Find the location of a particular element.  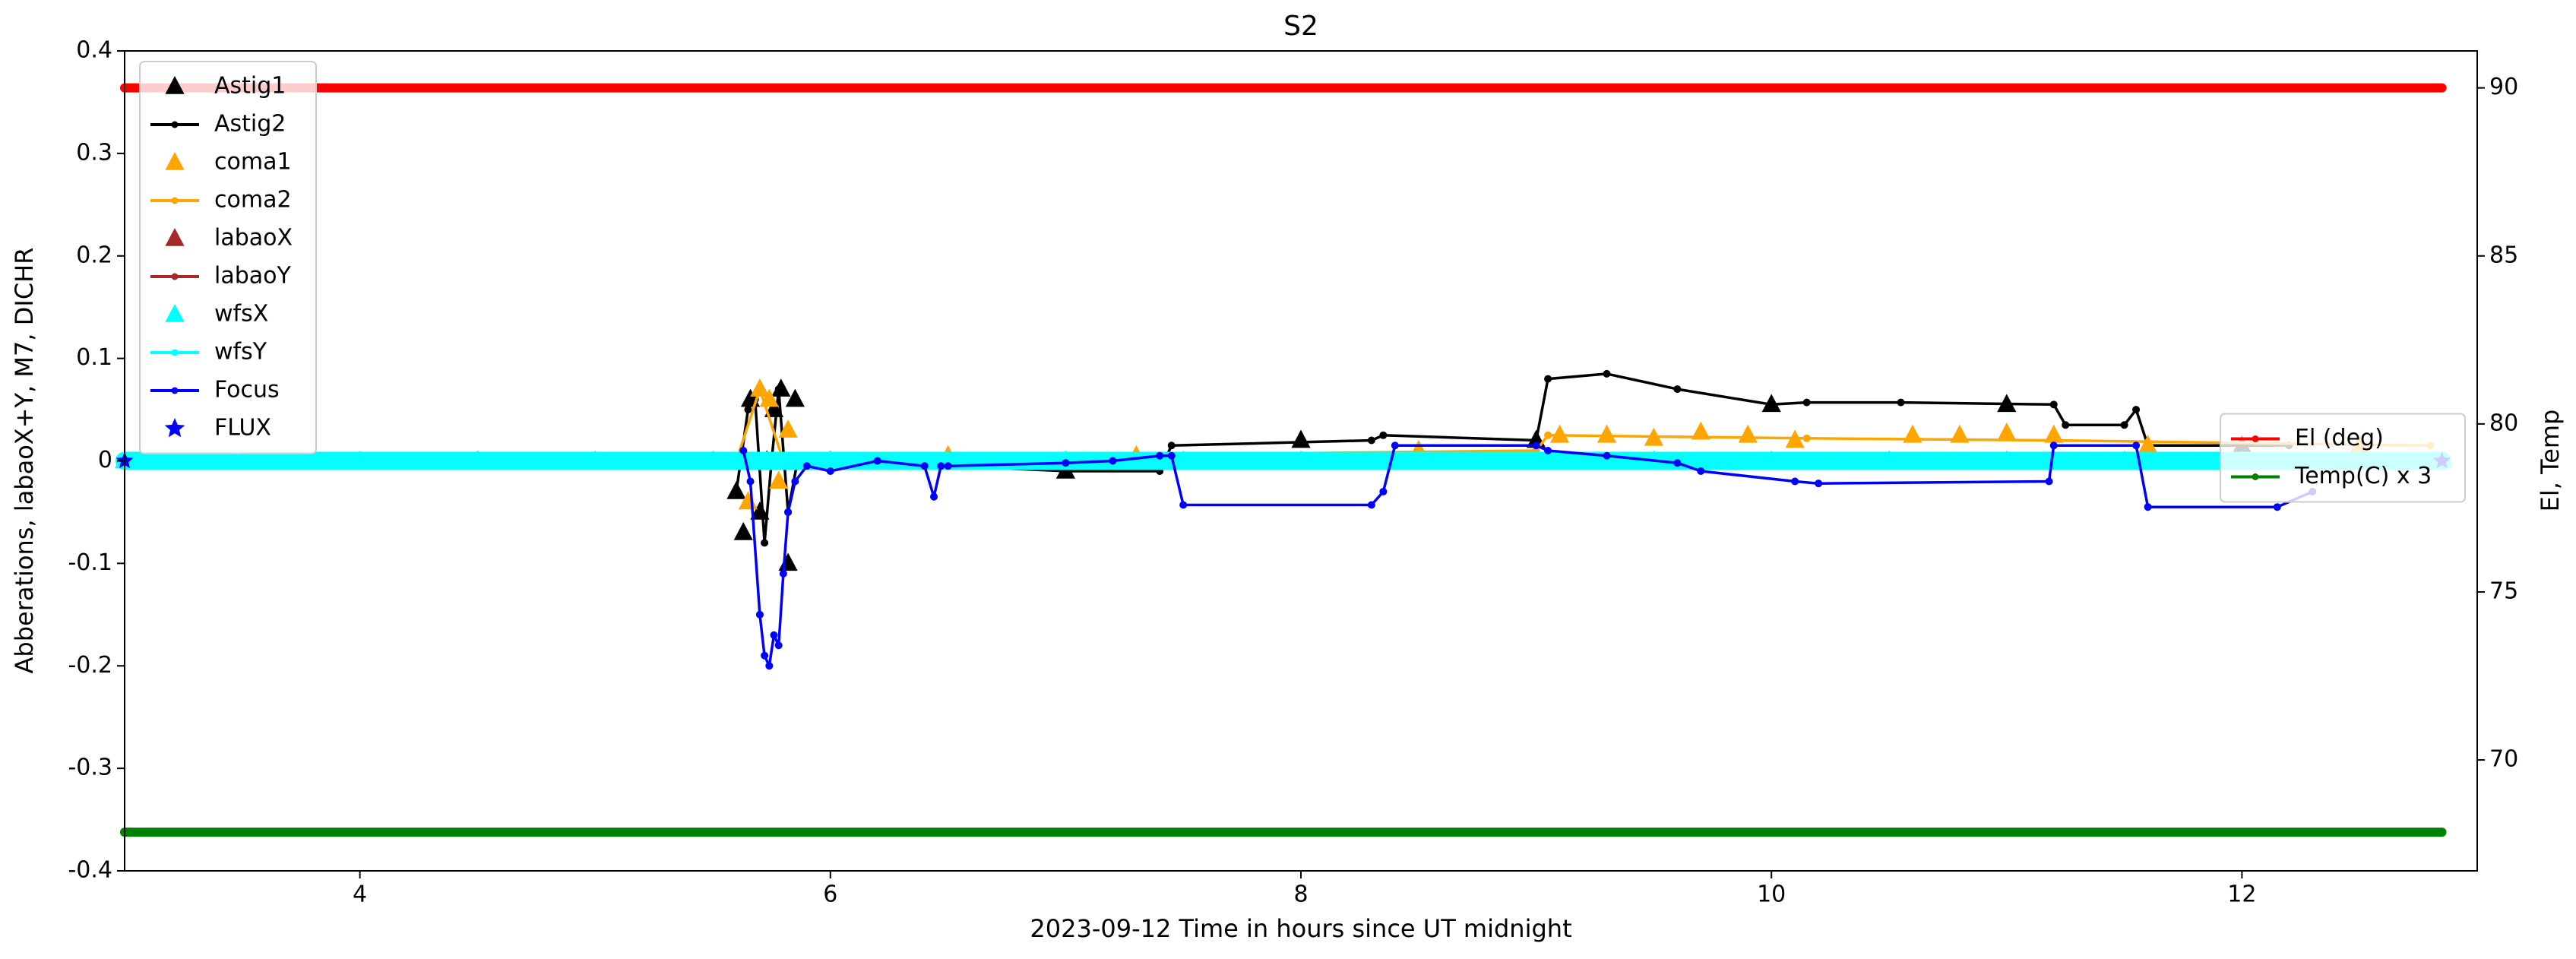

legend-label: Astig1 is located at coordinates (250, 86).